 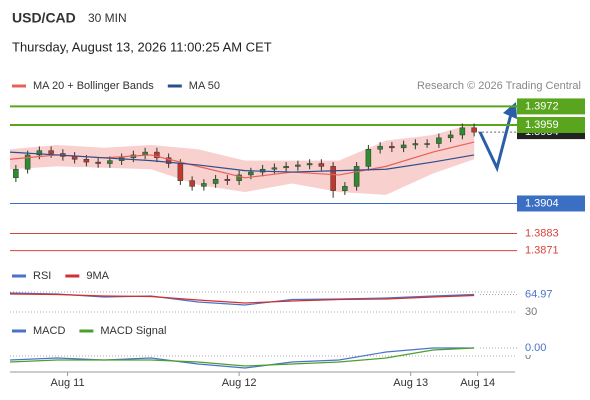 I want to click on bollinger-band, so click(x=242, y=159).